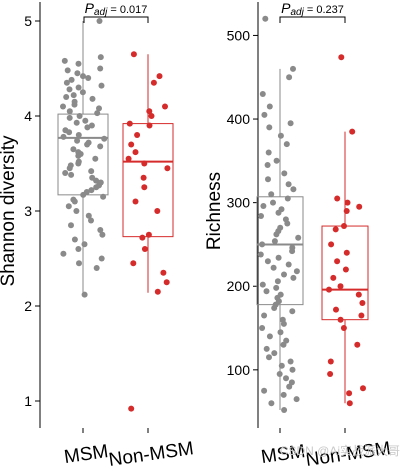 The width and height of the screenshot is (406, 476). Describe the element at coordinates (324, 10) in the screenshot. I see `p-value: = 0.237` at that location.